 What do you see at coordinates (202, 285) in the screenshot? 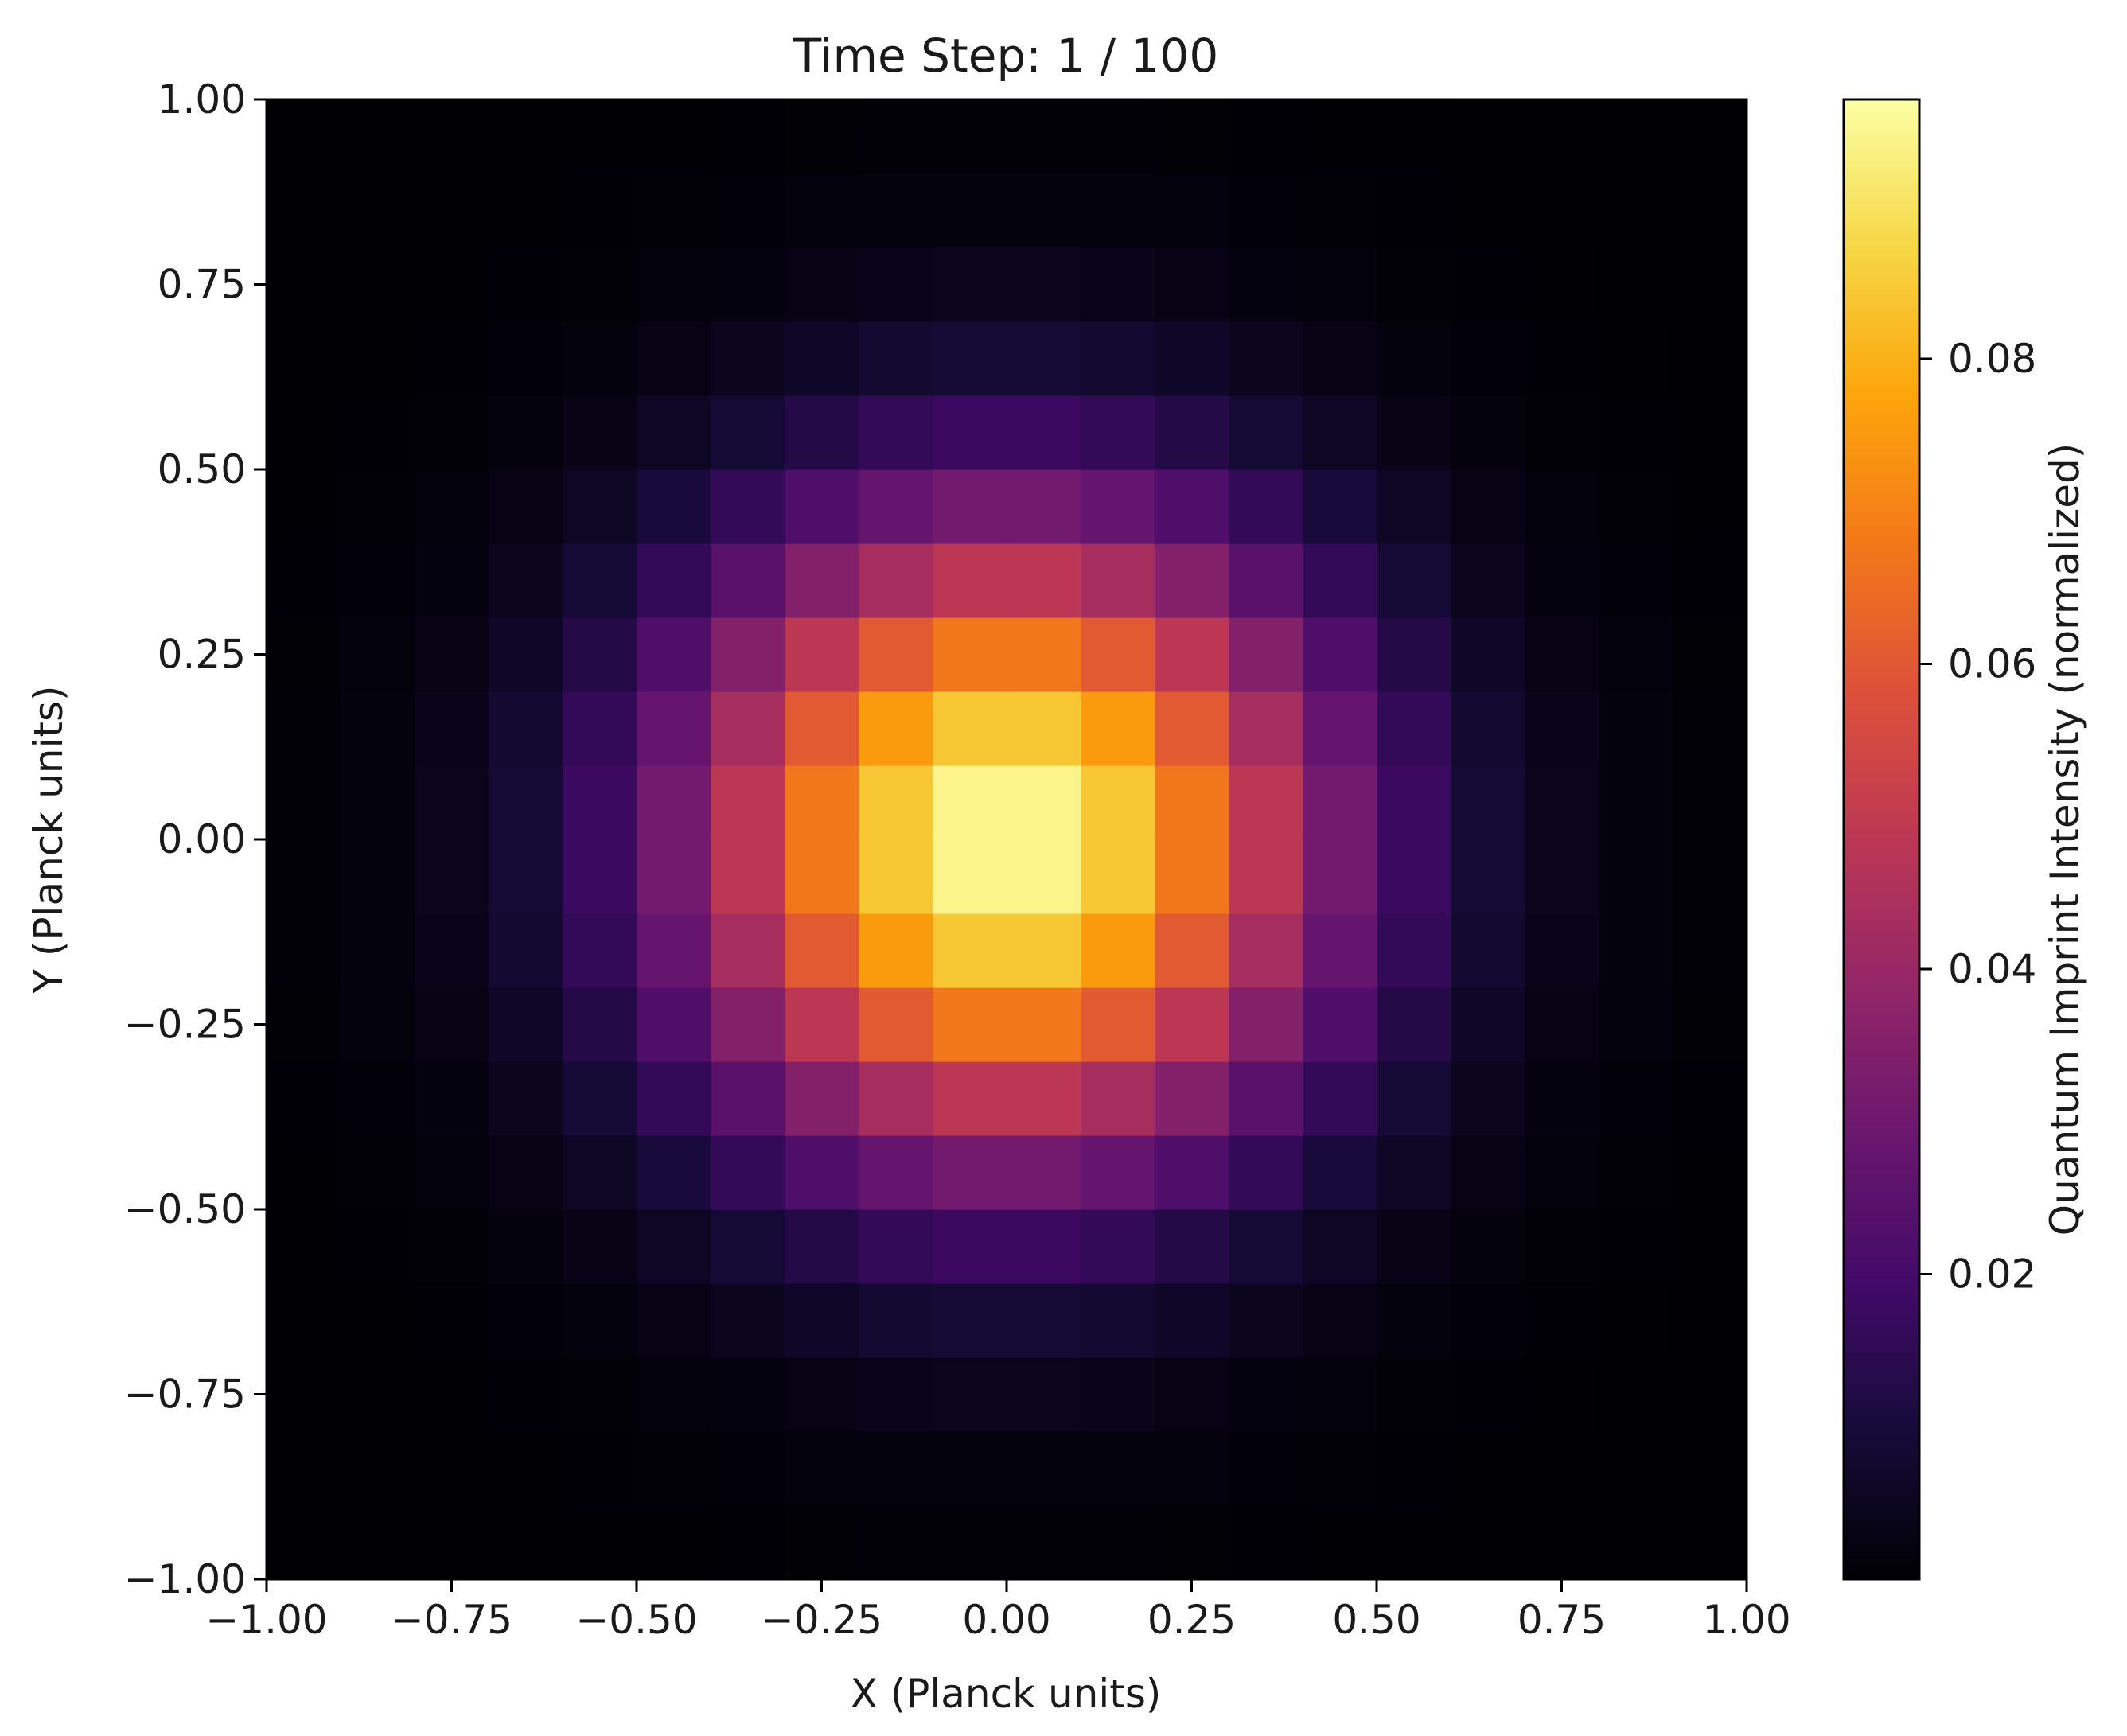
I see `y-tick-label: 0.75` at bounding box center [202, 285].